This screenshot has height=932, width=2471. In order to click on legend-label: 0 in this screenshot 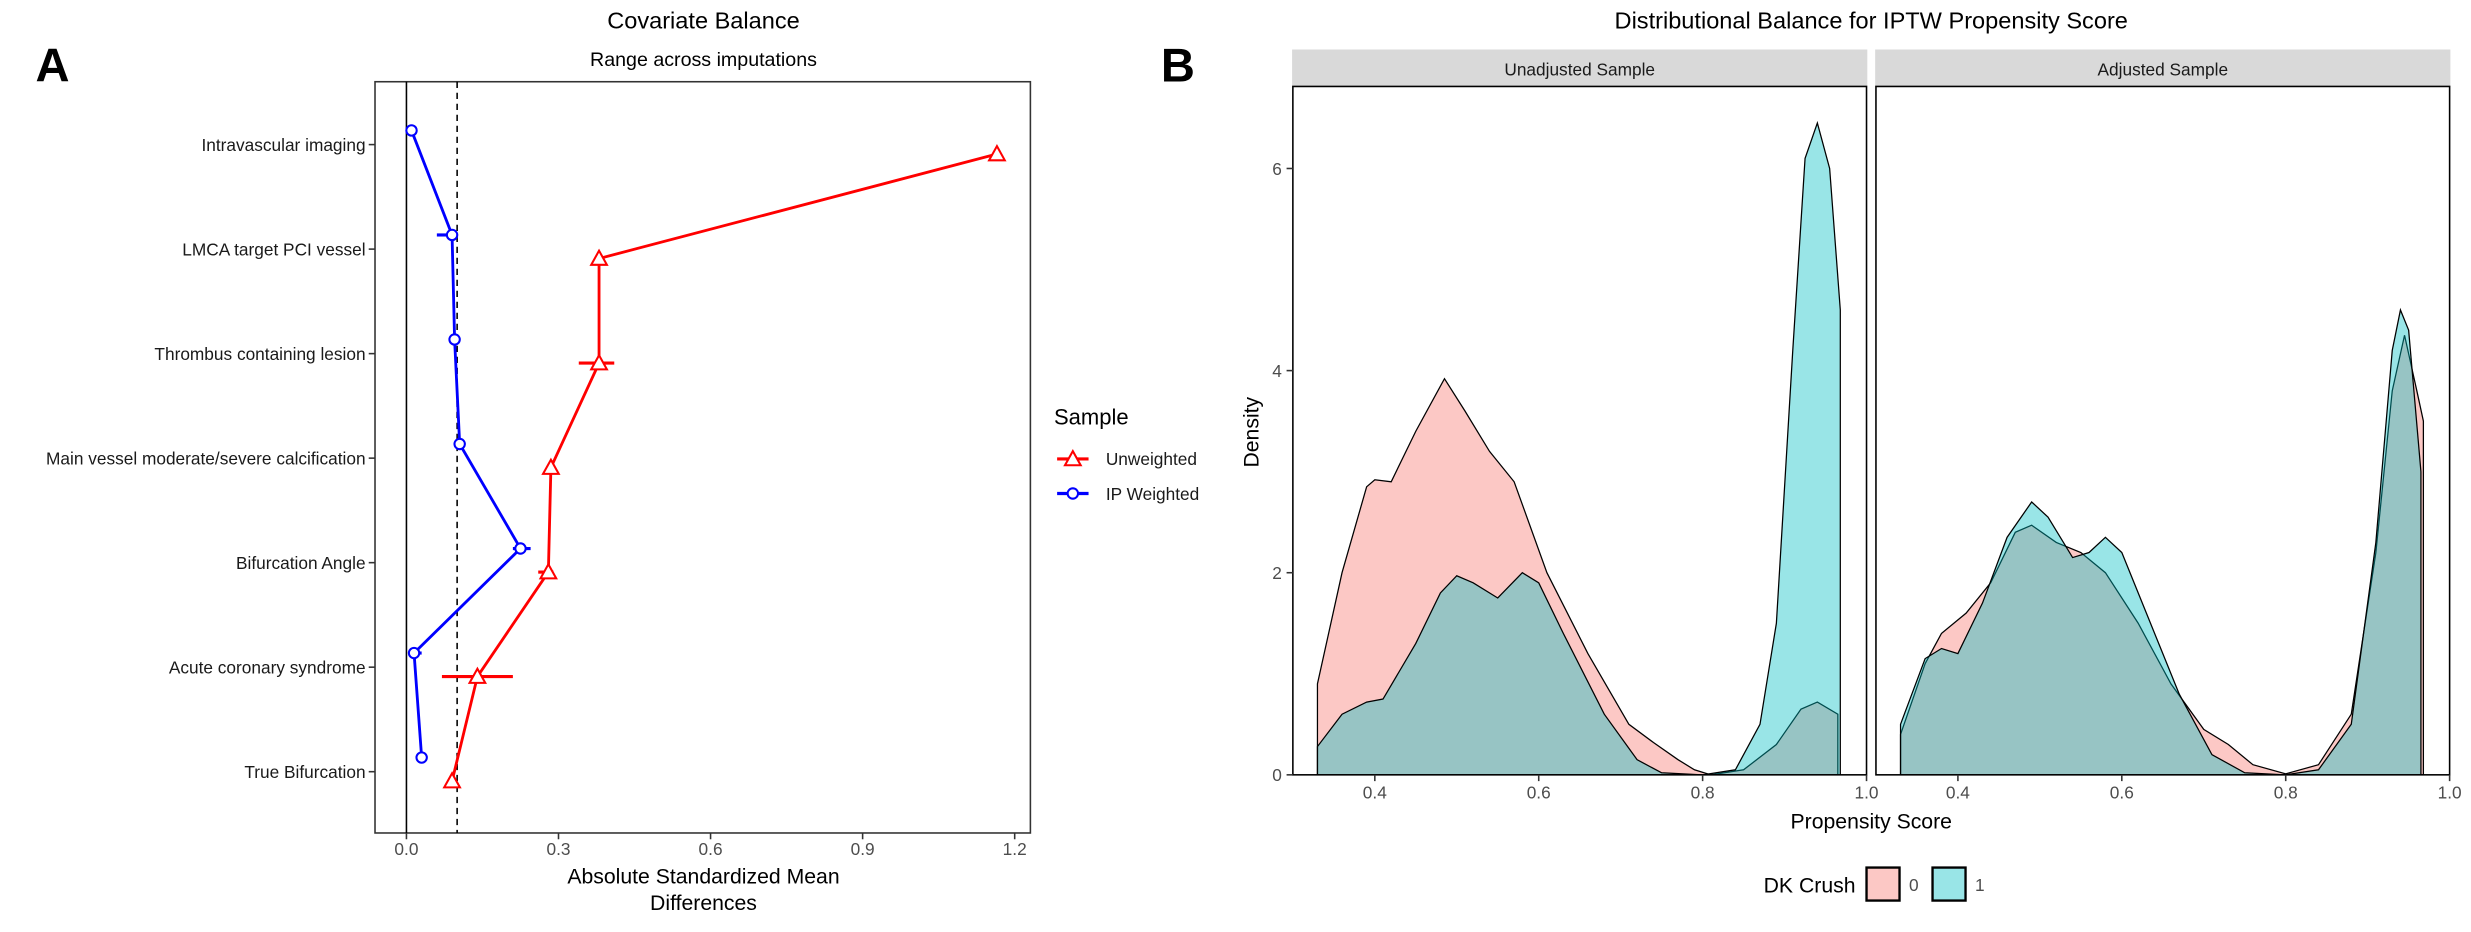, I will do `click(1914, 885)`.